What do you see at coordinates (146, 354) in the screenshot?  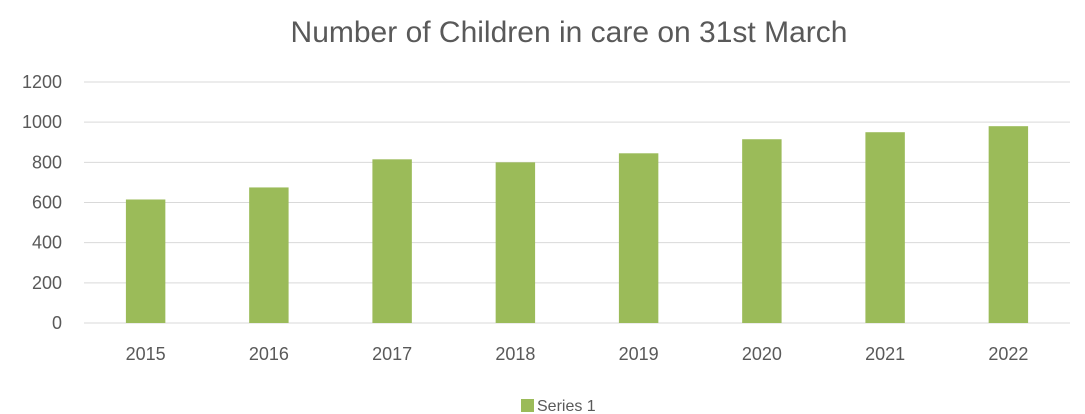 I see `x-tick-label: 2015` at bounding box center [146, 354].